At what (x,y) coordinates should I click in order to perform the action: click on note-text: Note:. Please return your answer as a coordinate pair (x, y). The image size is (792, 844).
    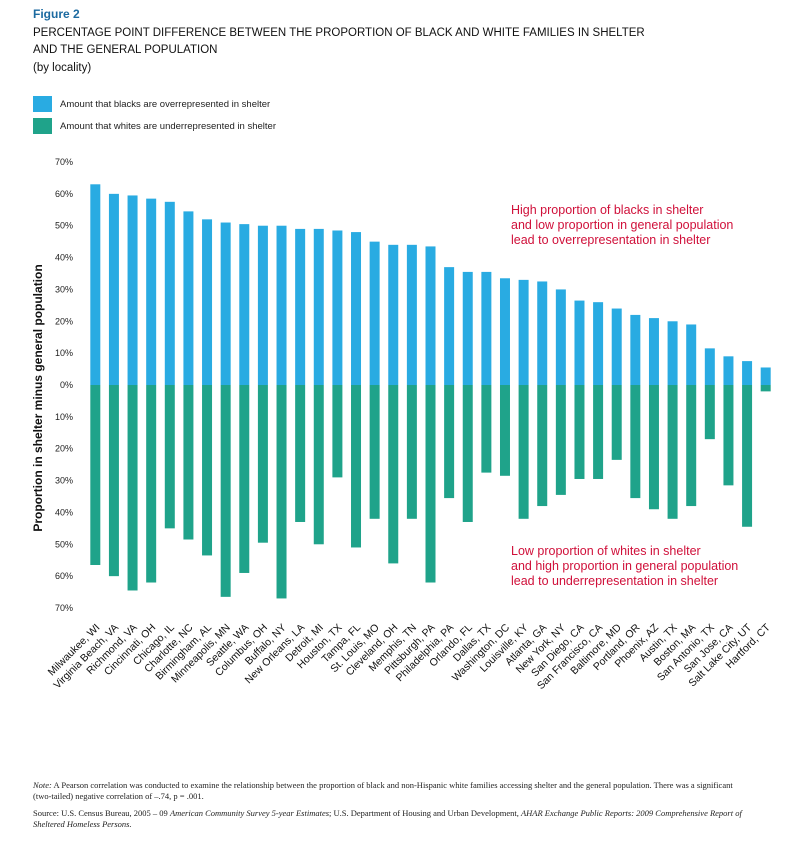
    Looking at the image, I should click on (42, 785).